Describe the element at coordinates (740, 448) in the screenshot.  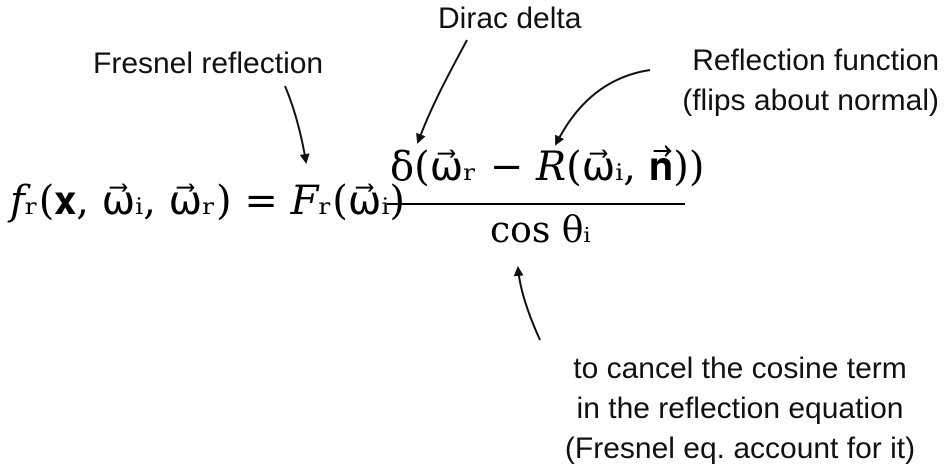
I see `cancel-note-line3: (Fresnel eq. account for it)` at that location.